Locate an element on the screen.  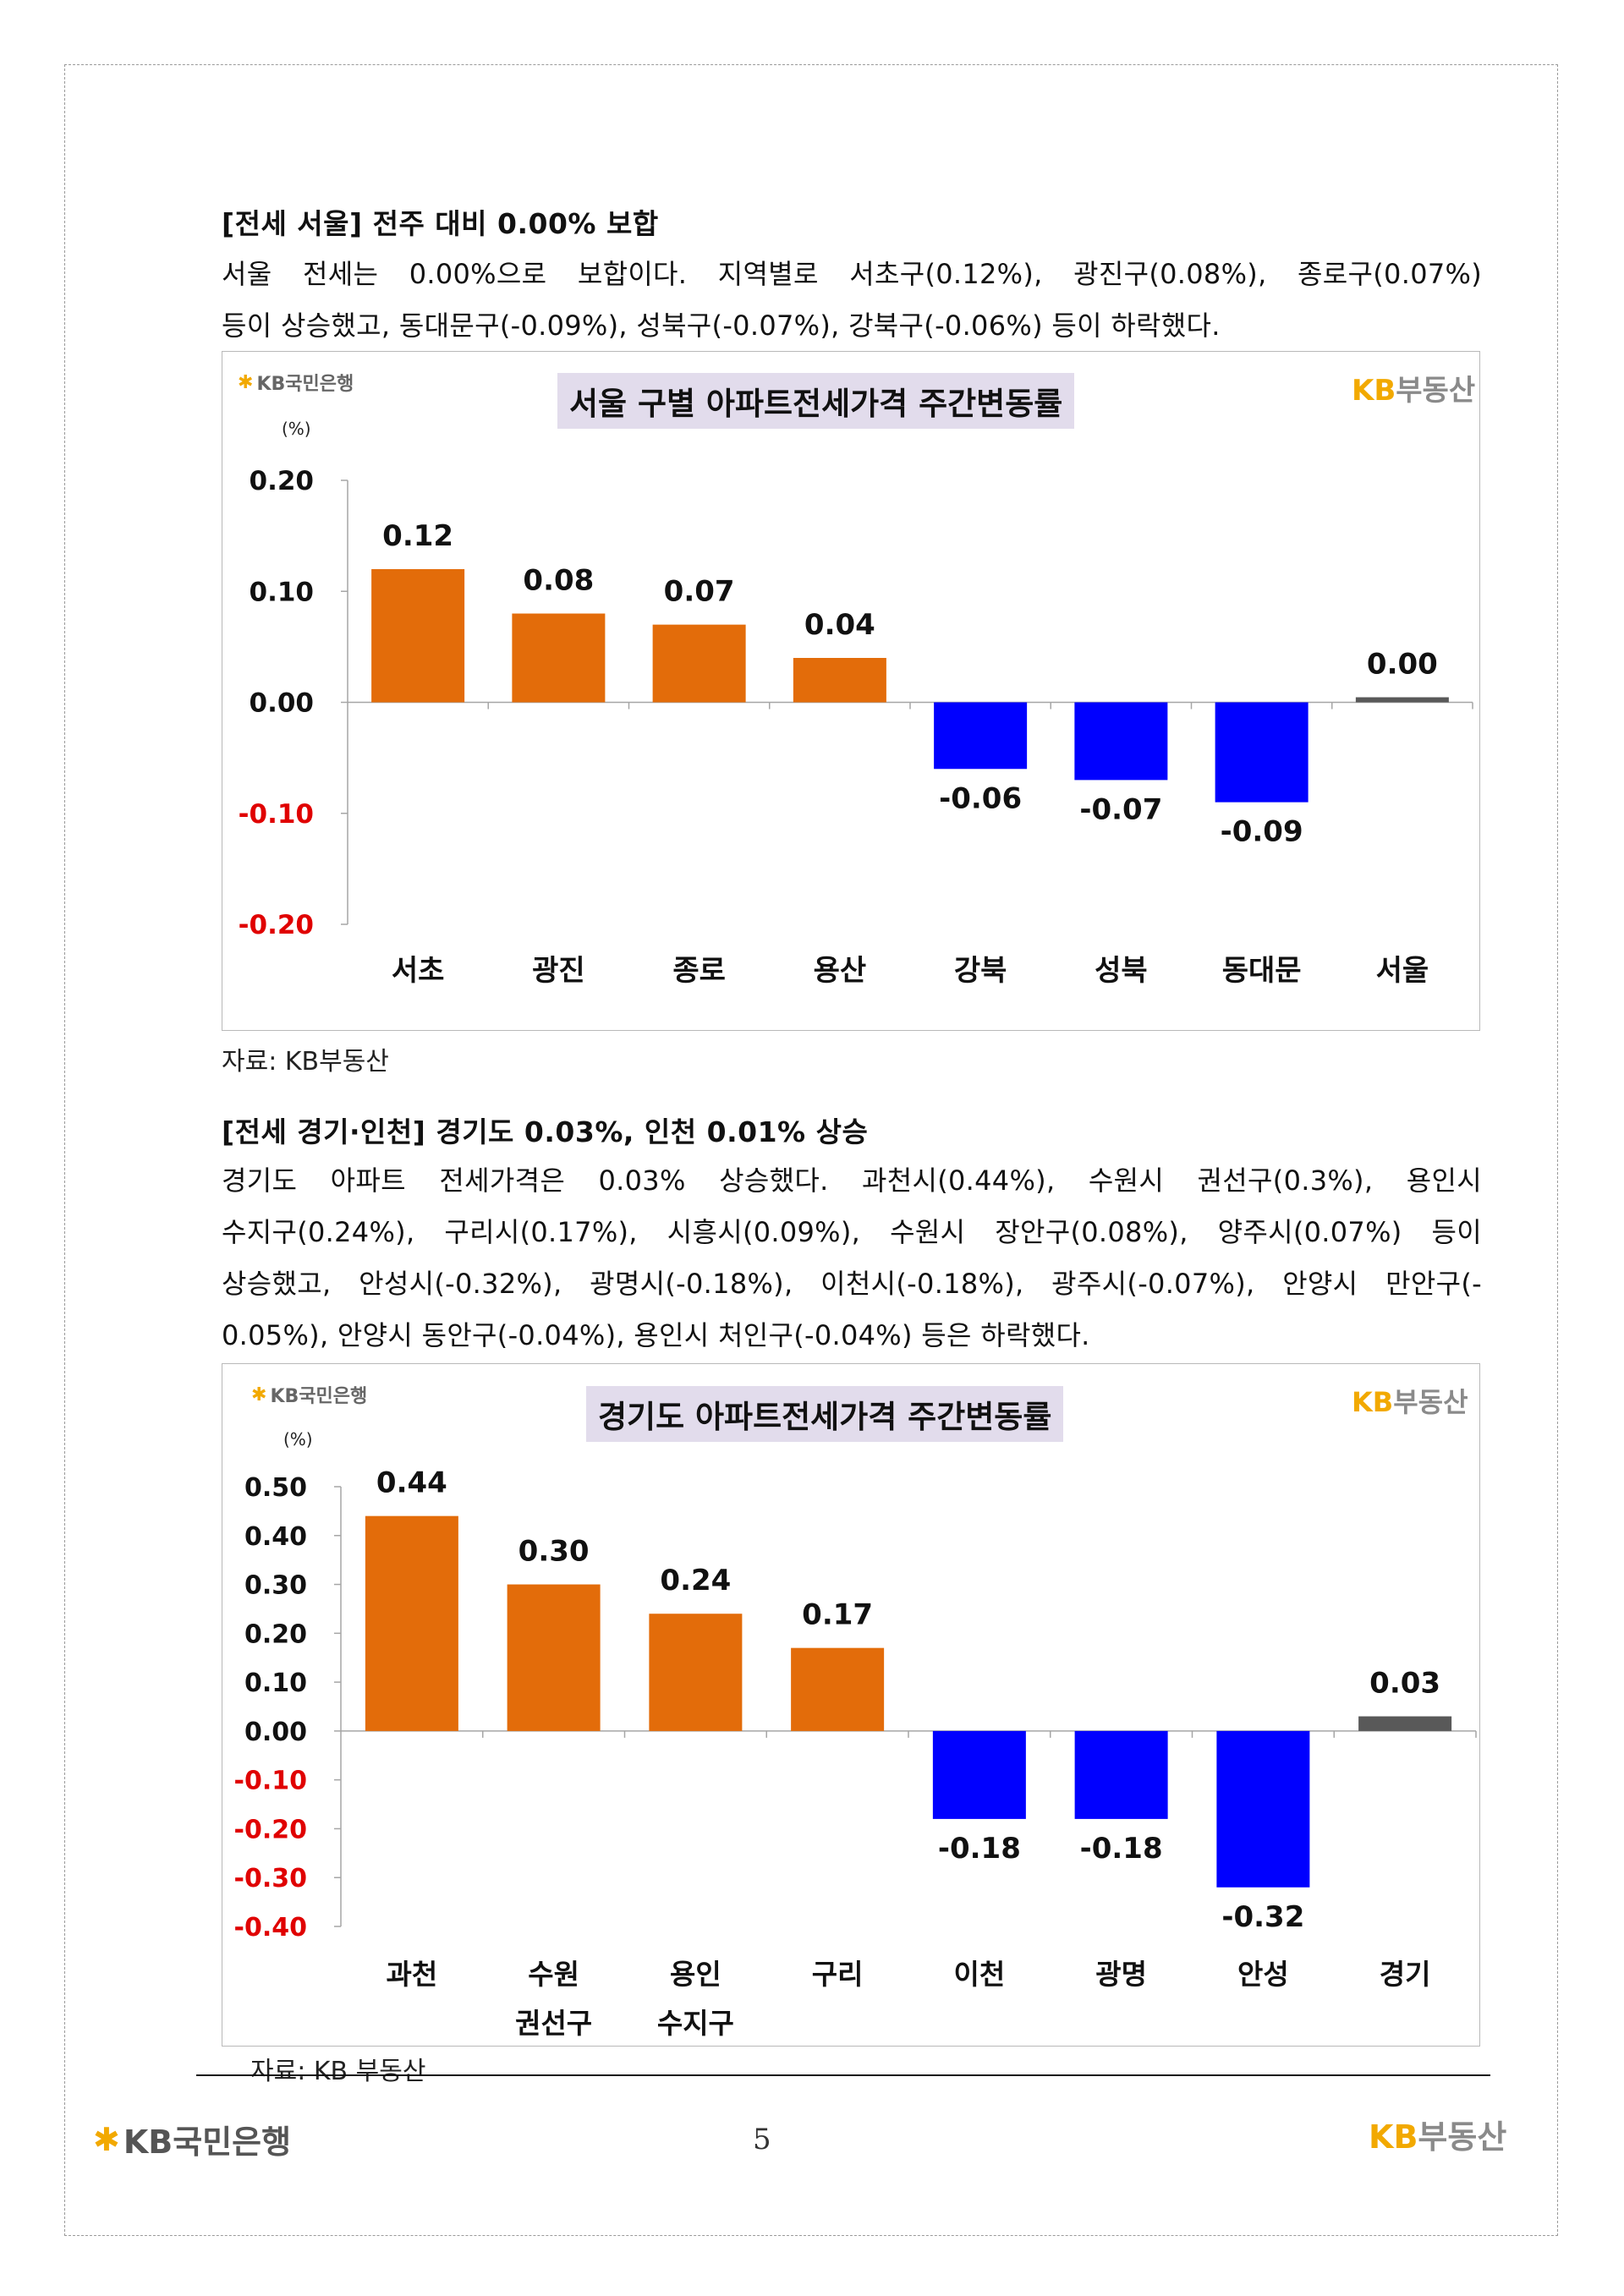
category-label: 권선구 is located at coordinates (553, 2024).